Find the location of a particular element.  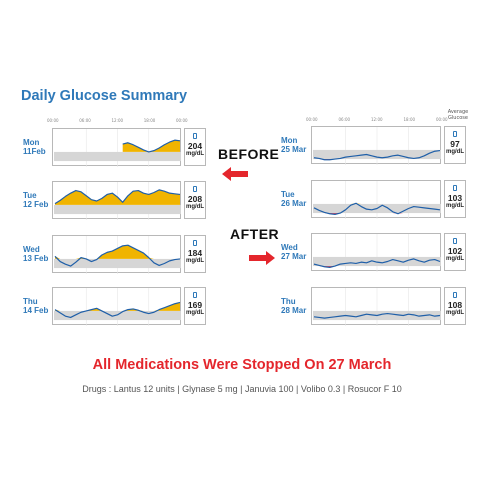

average-glucose-box: 97 mg/dL is located at coordinates (455, 145).